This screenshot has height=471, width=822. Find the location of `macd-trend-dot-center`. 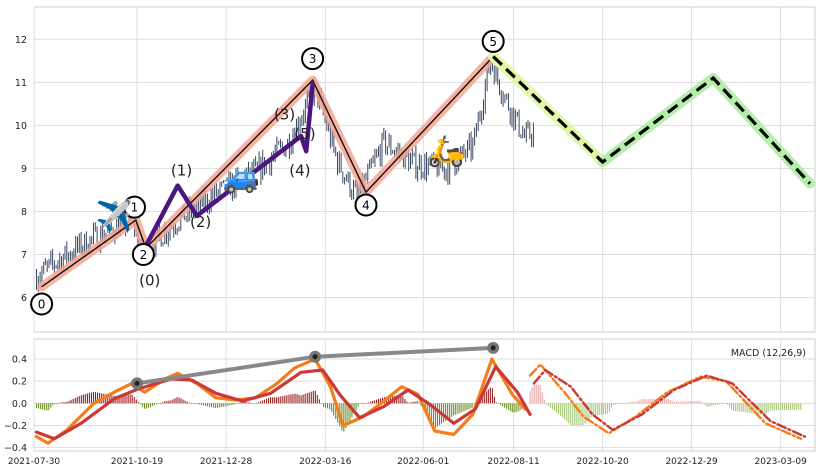

macd-trend-dot-center is located at coordinates (493, 348).